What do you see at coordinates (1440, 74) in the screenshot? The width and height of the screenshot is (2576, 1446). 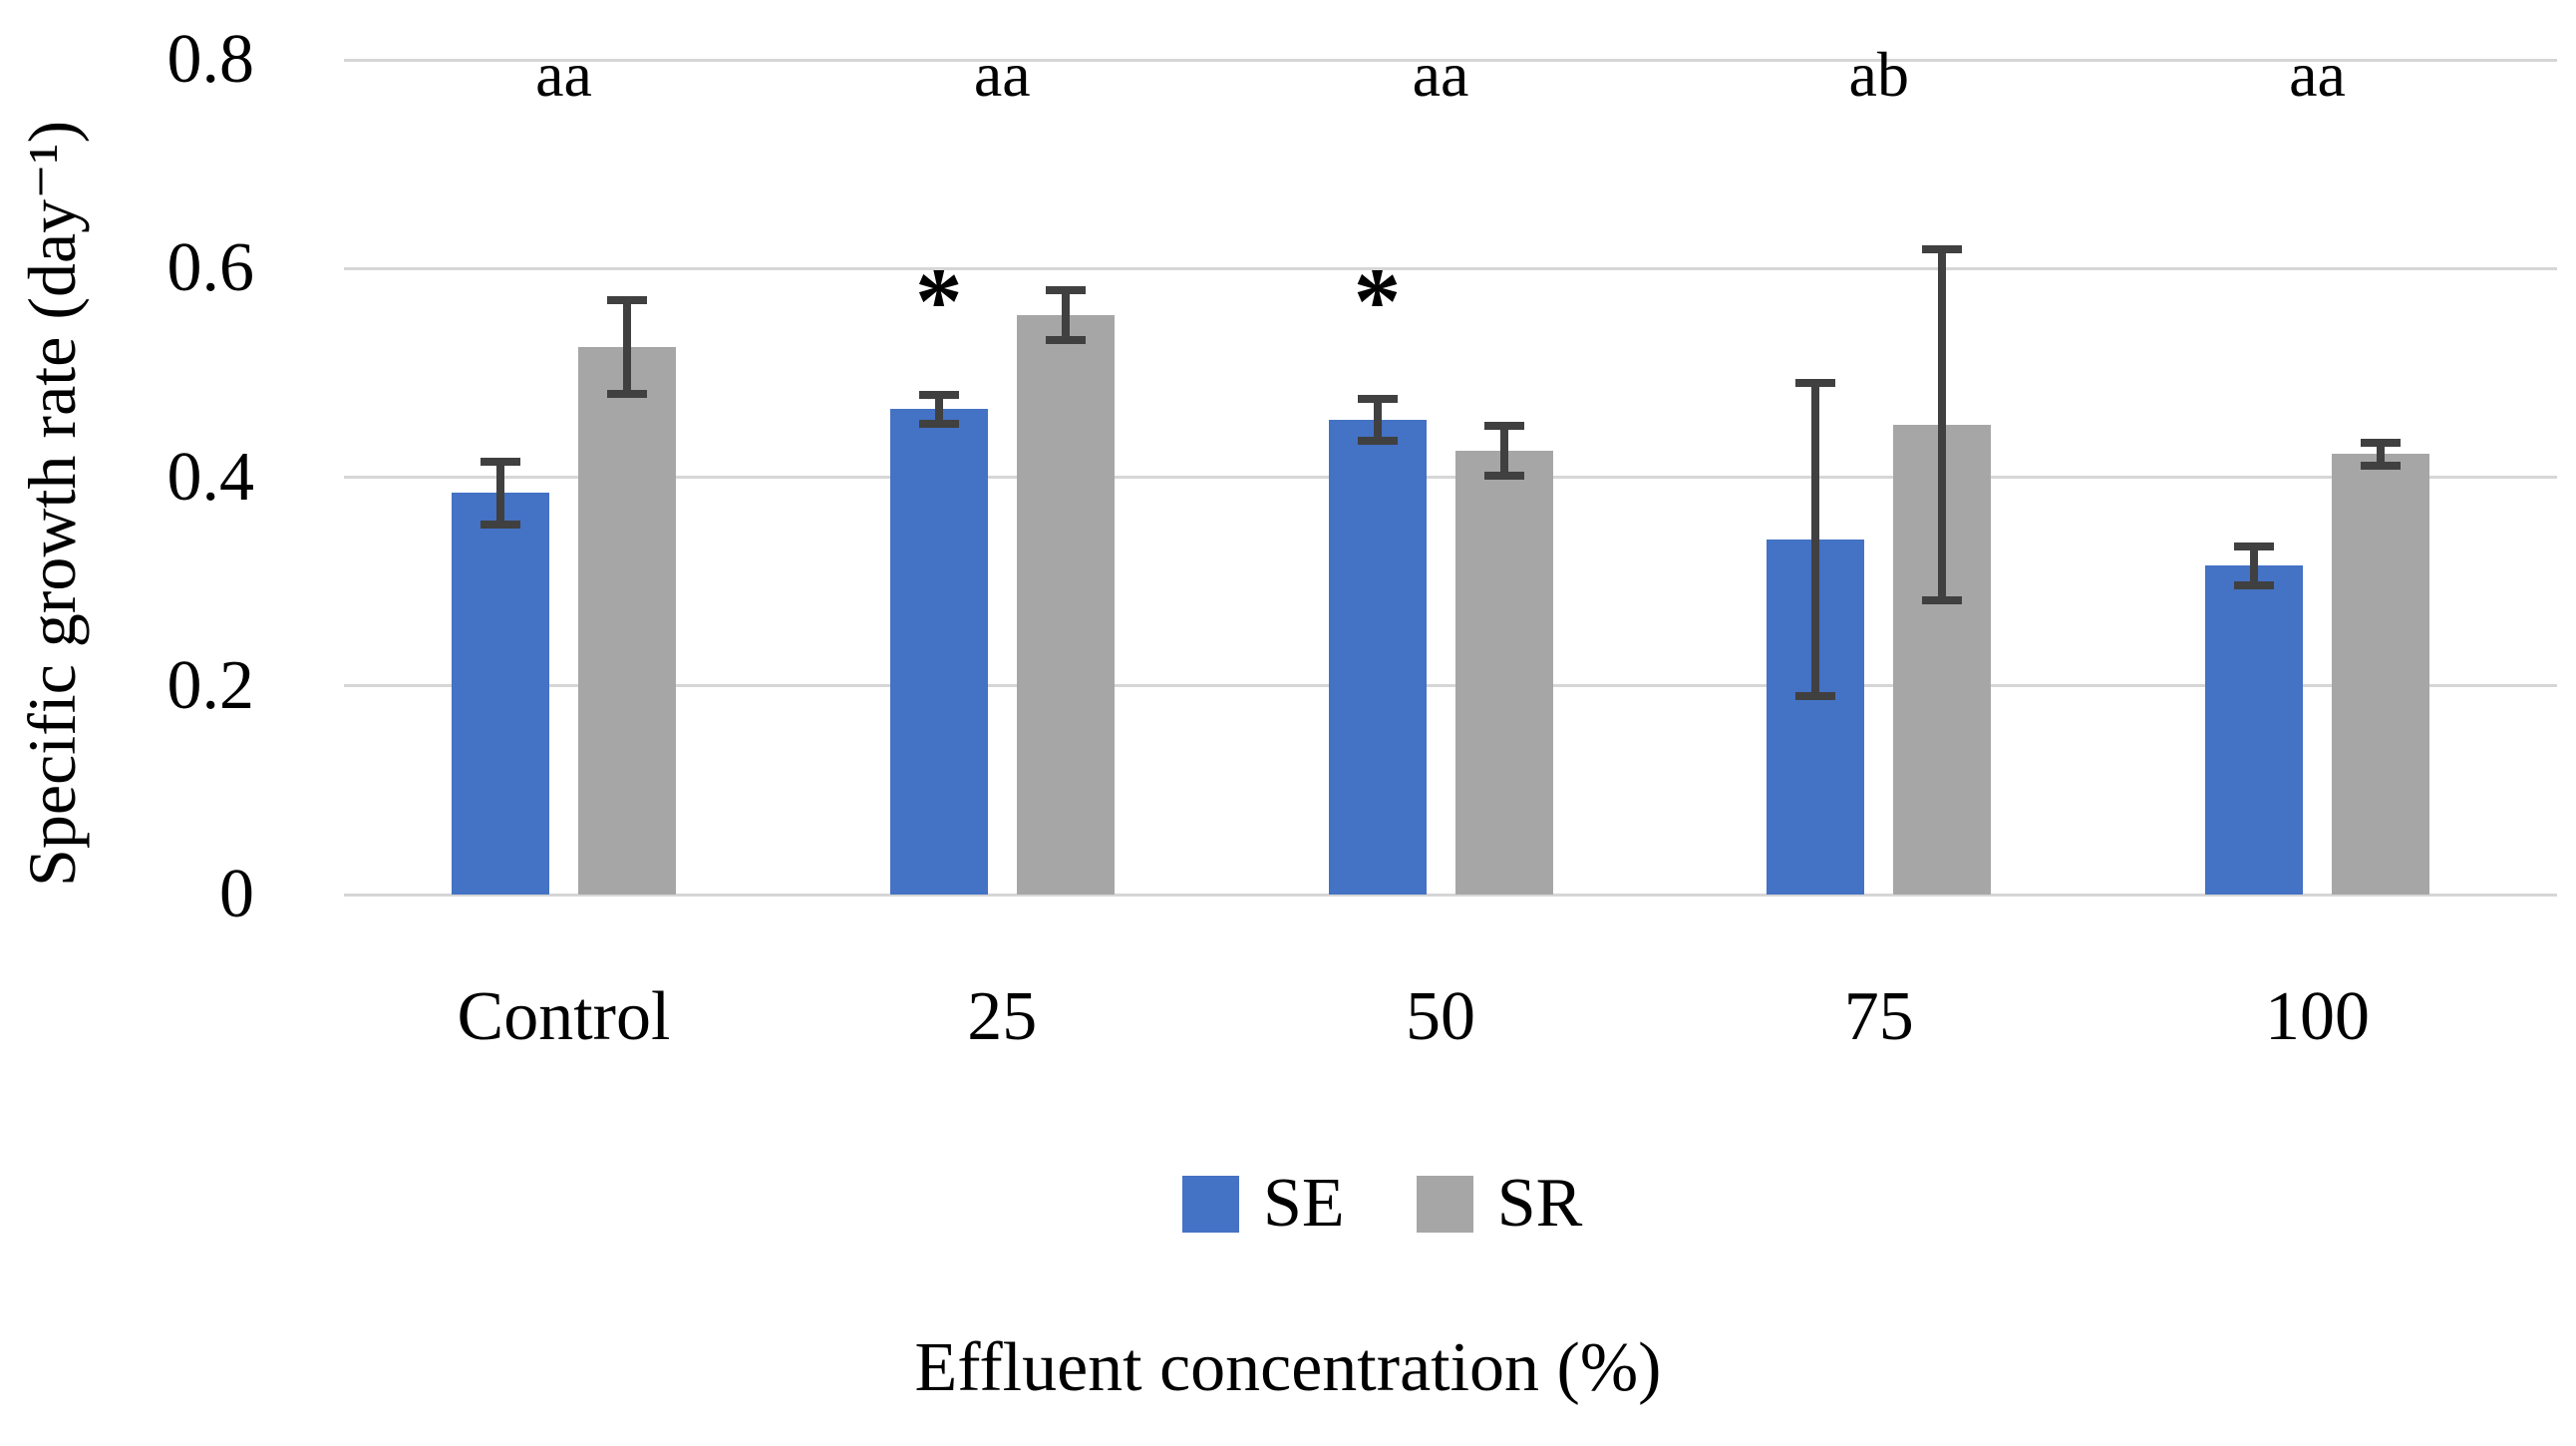 I see `group-letter-50: aa` at bounding box center [1440, 74].